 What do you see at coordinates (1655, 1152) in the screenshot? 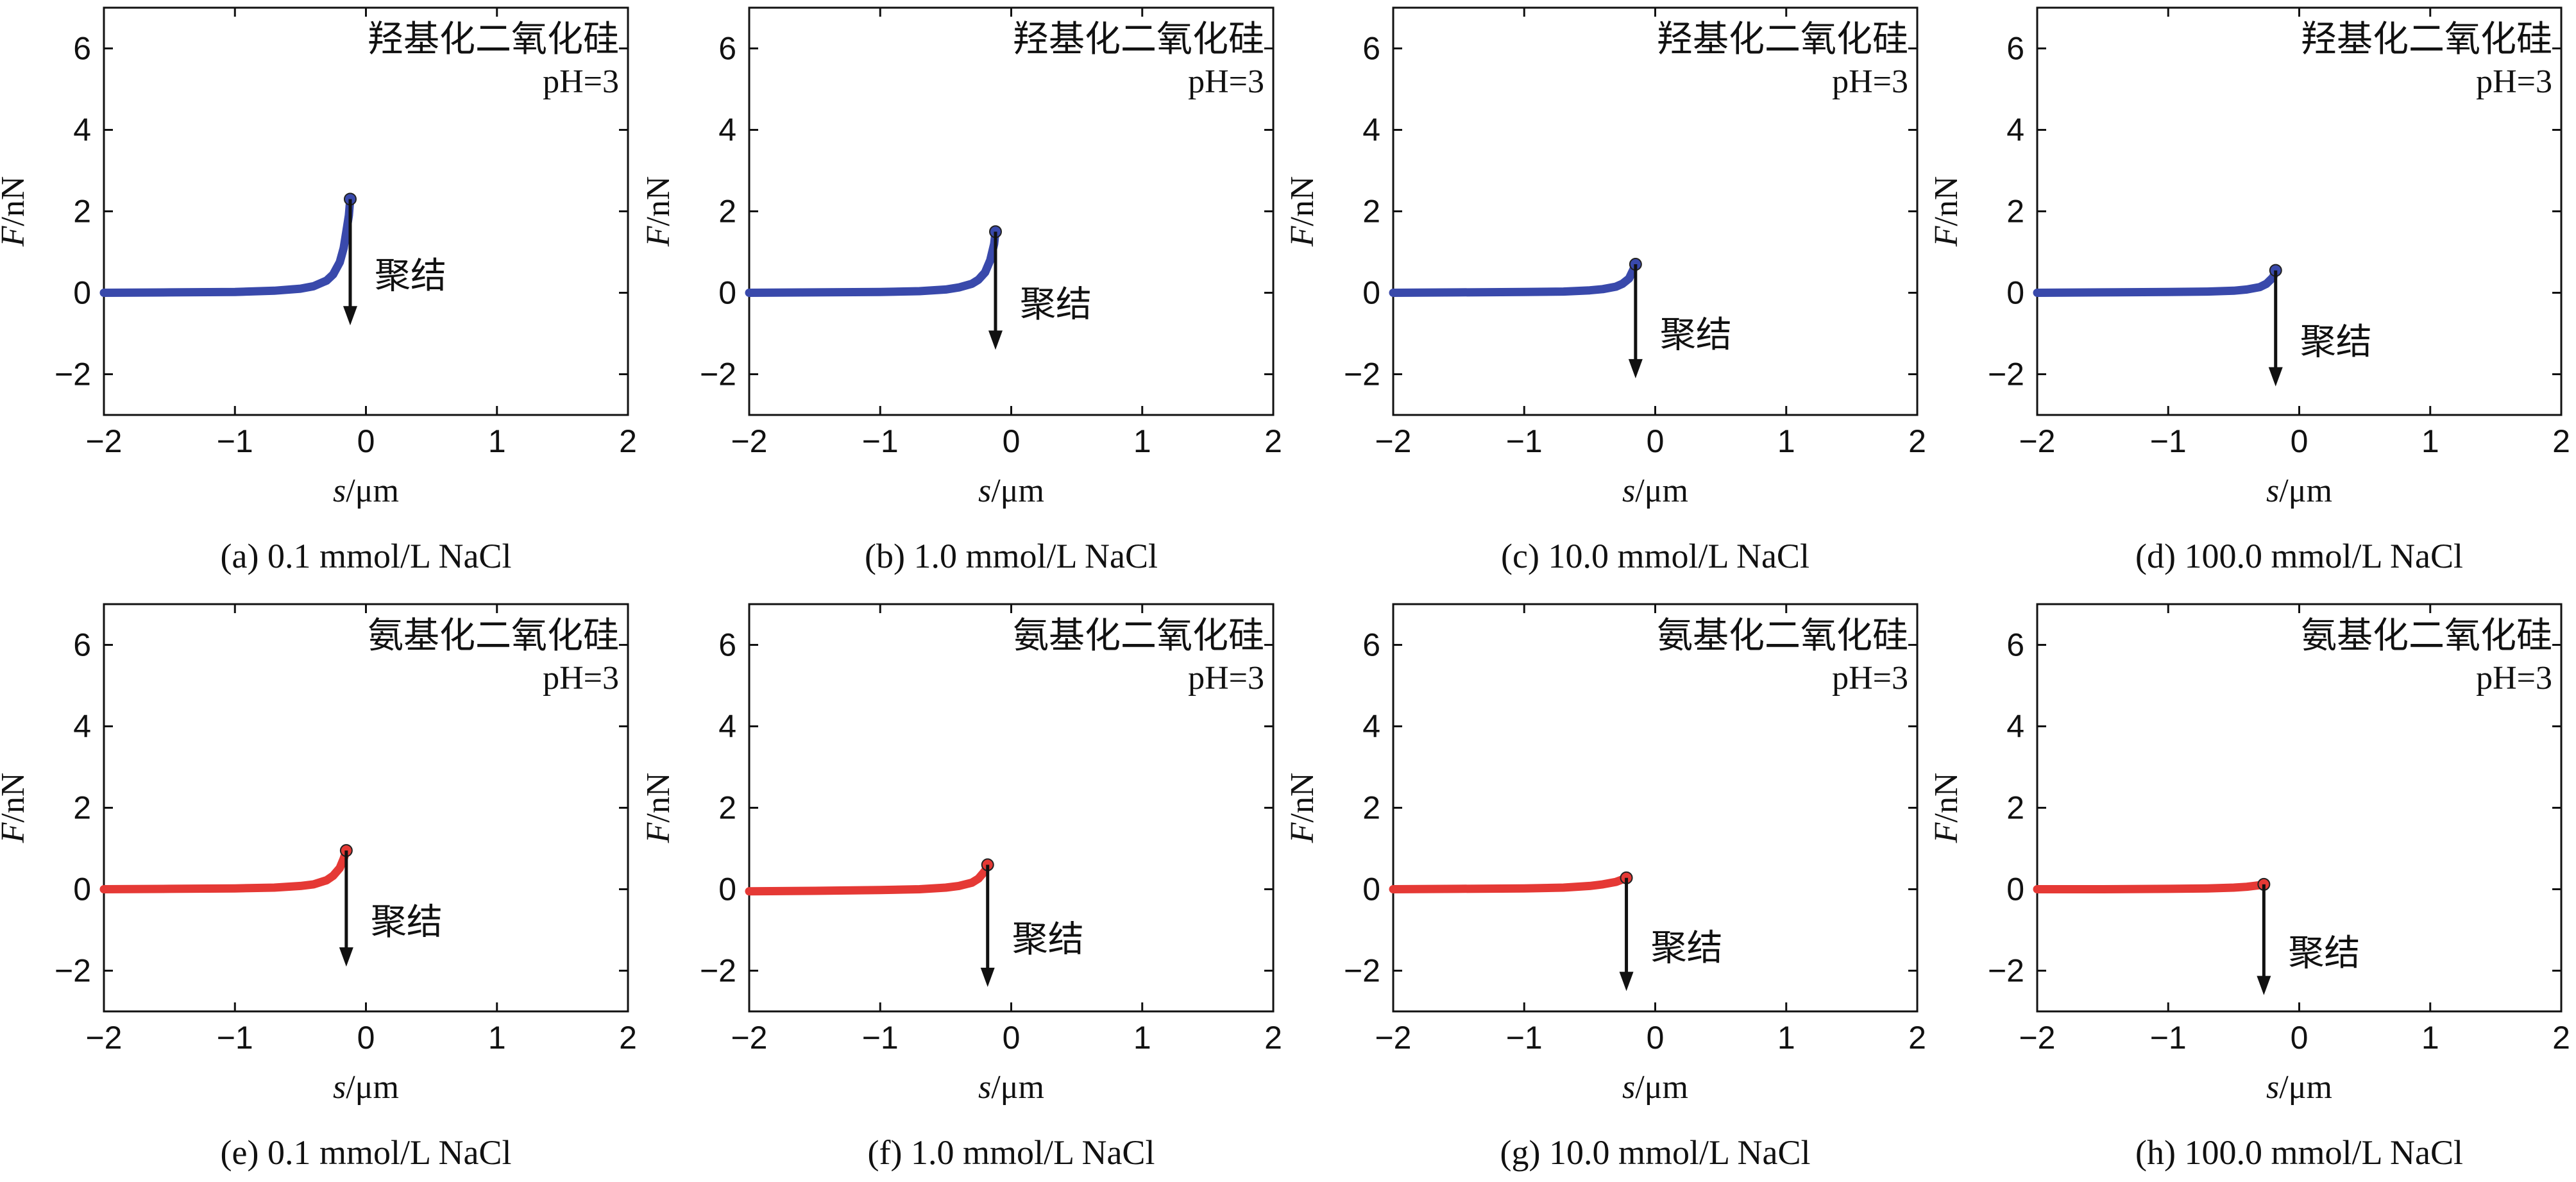
I see `panel-caption: (g) 10.0 mmol/L NaCl` at bounding box center [1655, 1152].